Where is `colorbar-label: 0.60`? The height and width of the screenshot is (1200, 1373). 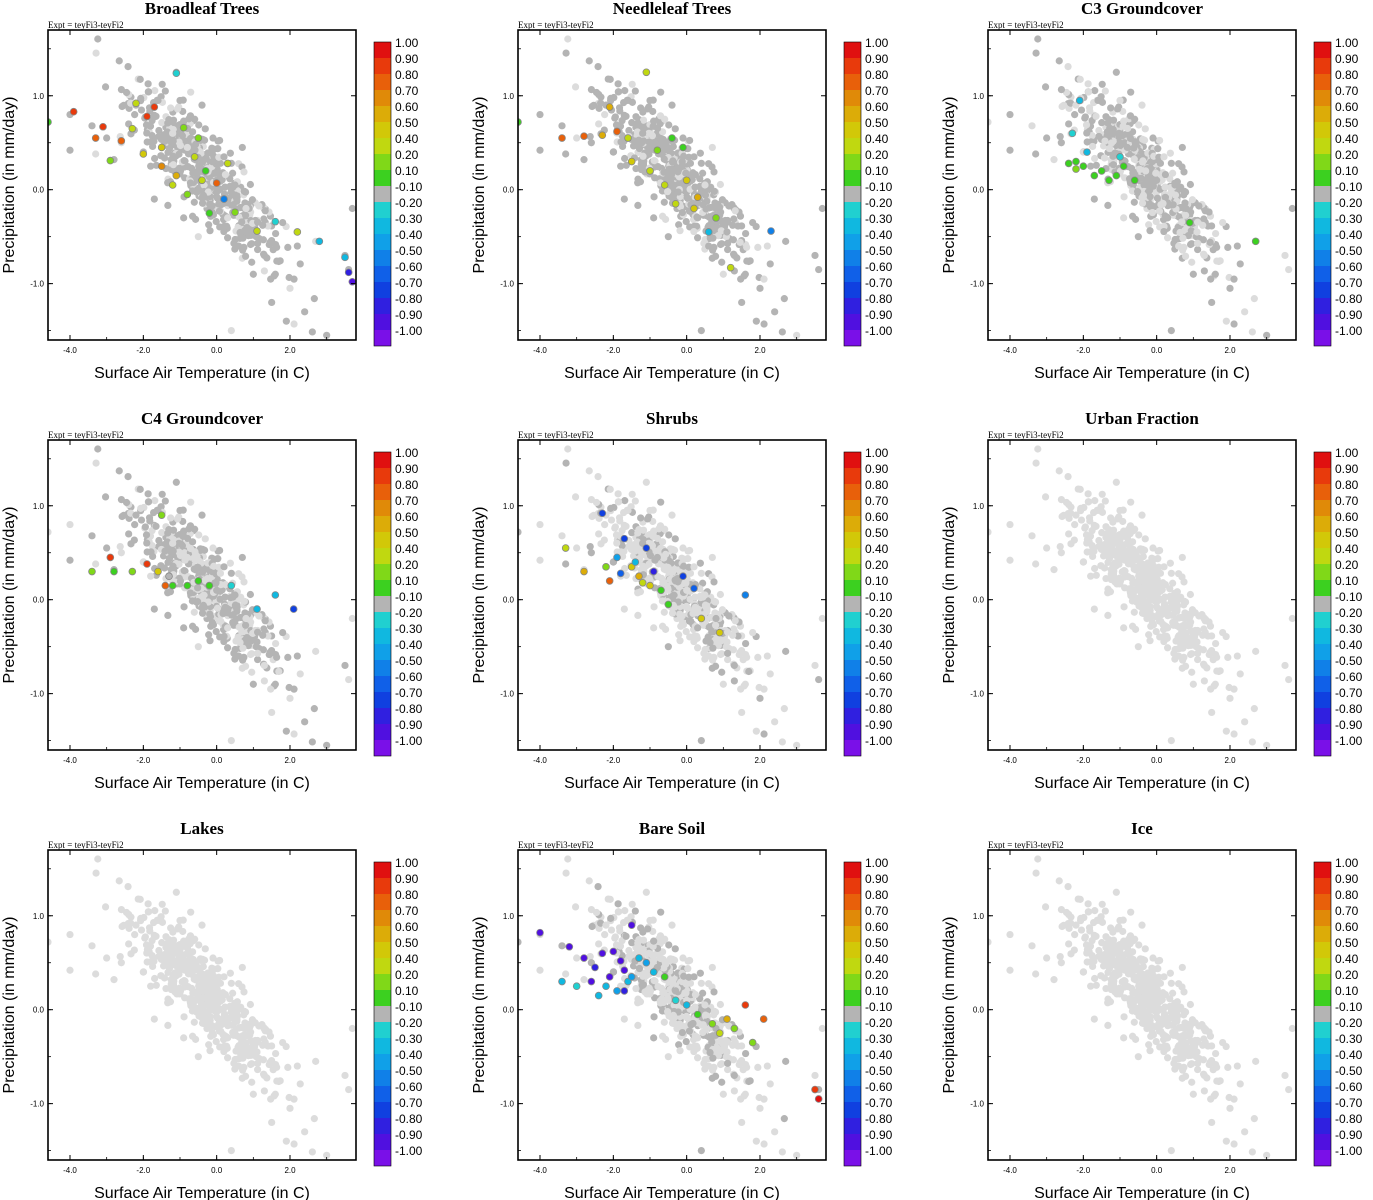
colorbar-label: 0.60 is located at coordinates (407, 107).